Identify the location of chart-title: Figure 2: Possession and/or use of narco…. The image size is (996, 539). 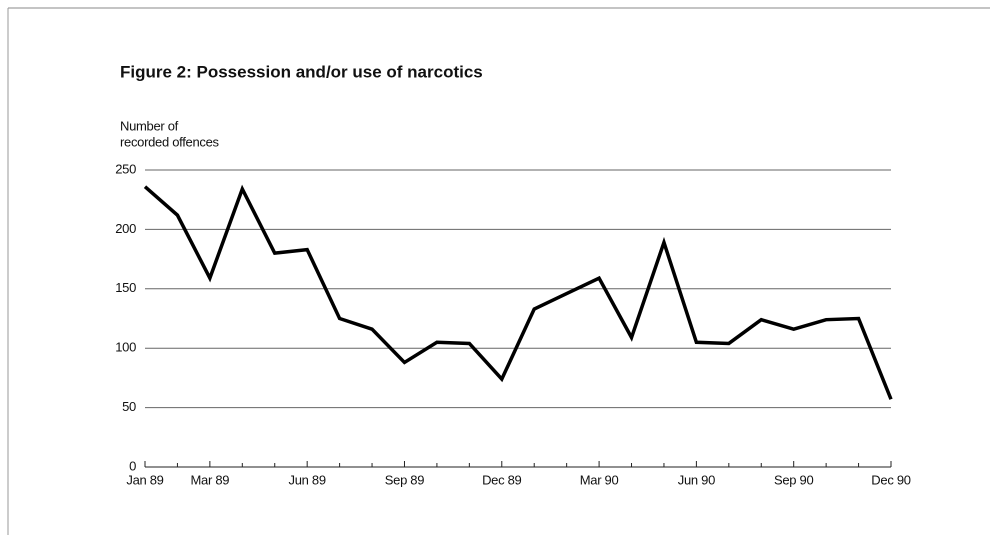
(301, 71).